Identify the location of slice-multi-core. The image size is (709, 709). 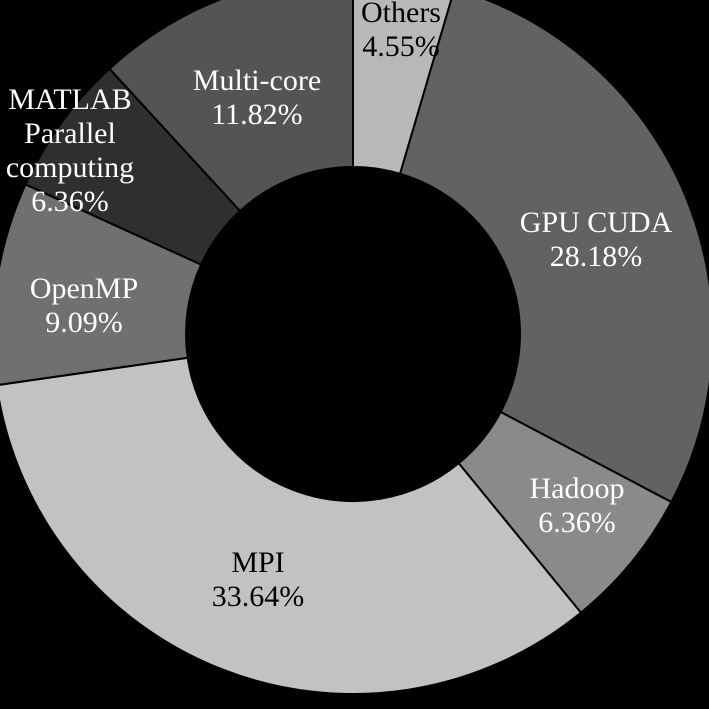
(231, 106).